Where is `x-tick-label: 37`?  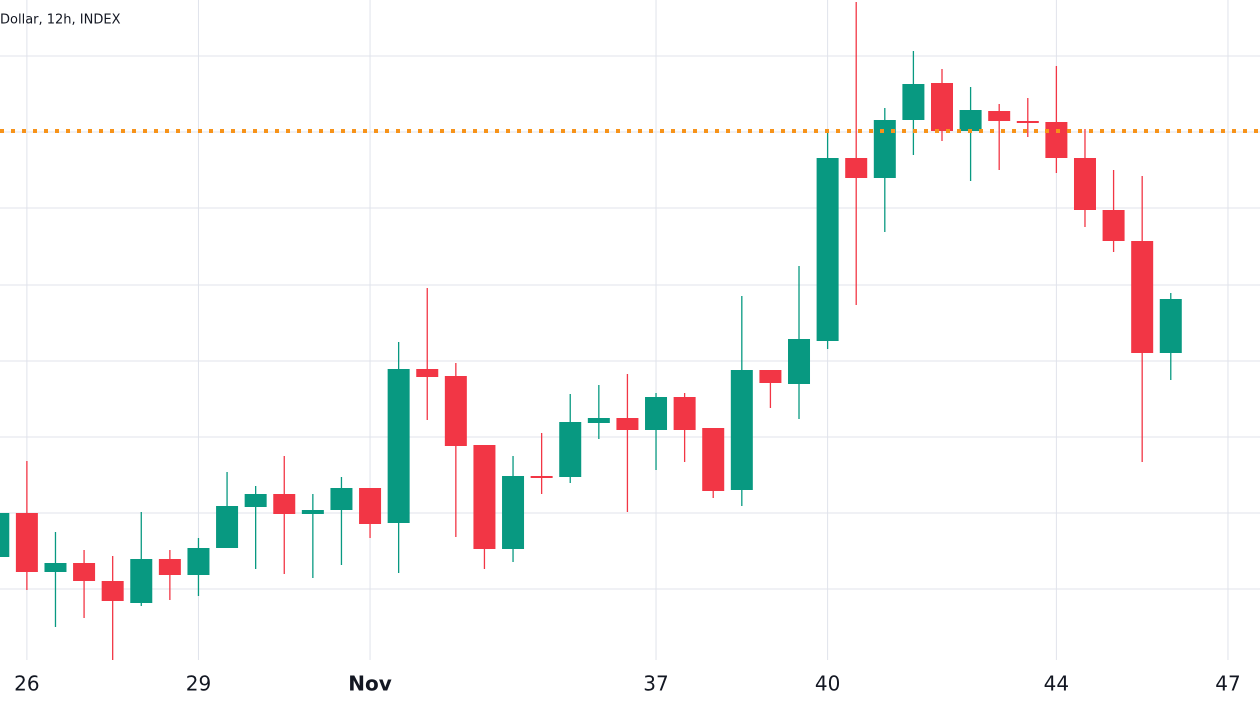
x-tick-label: 37 is located at coordinates (655, 684).